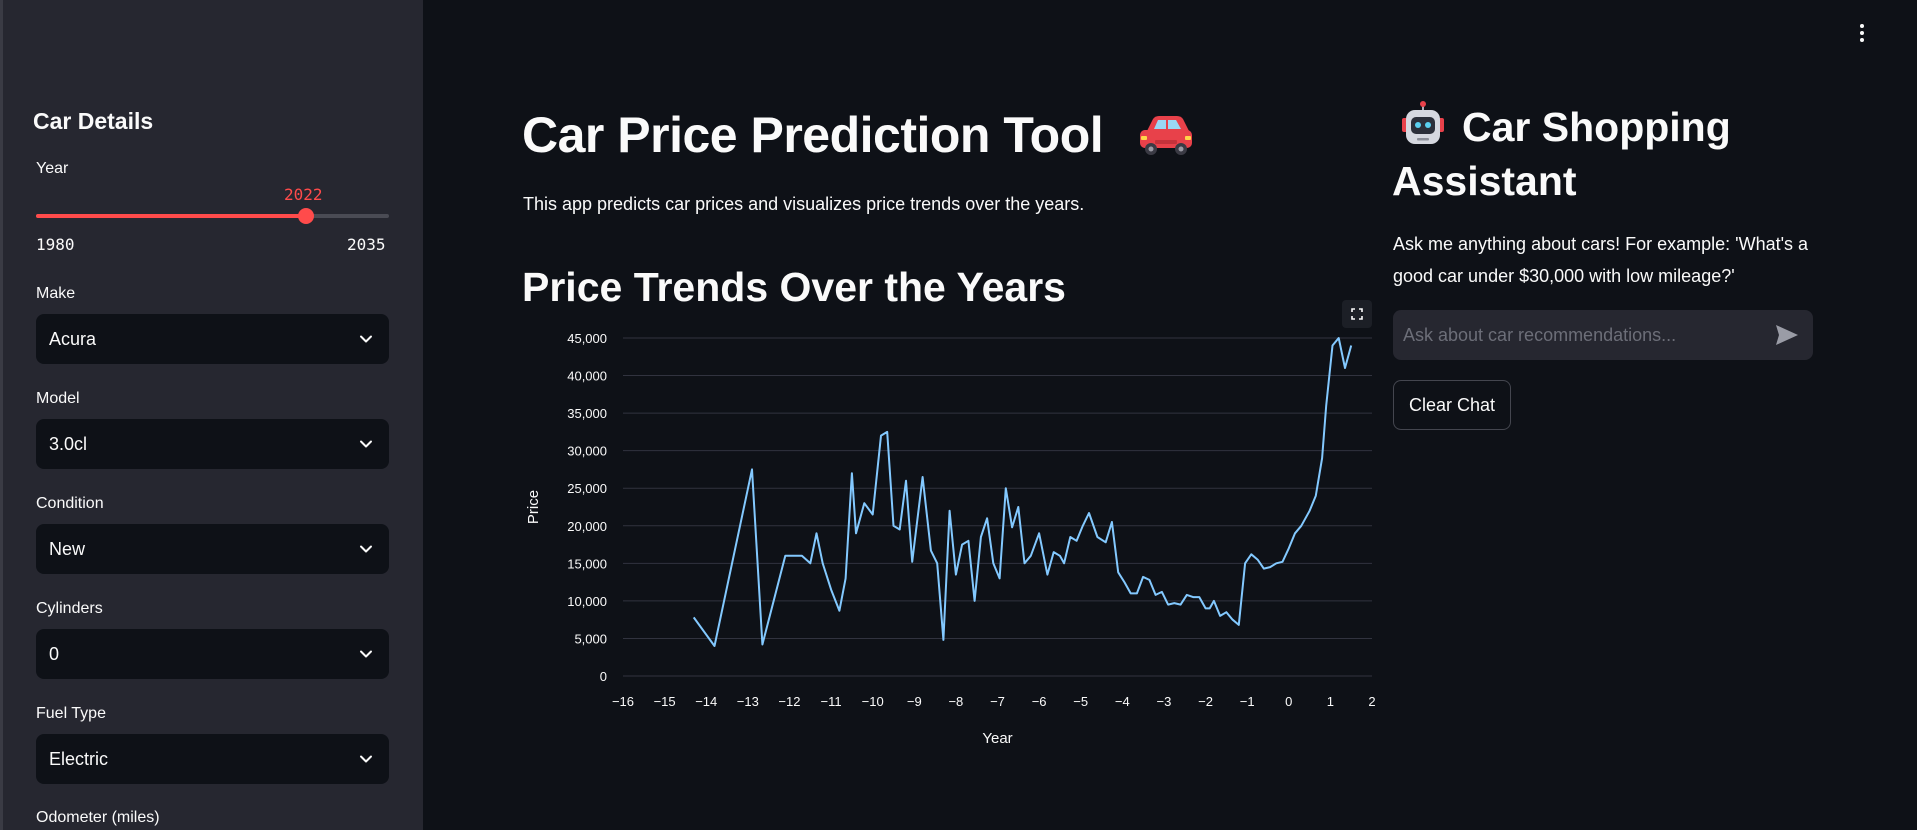 The width and height of the screenshot is (1917, 830). What do you see at coordinates (70, 503) in the screenshot?
I see `condition-label: Condition` at bounding box center [70, 503].